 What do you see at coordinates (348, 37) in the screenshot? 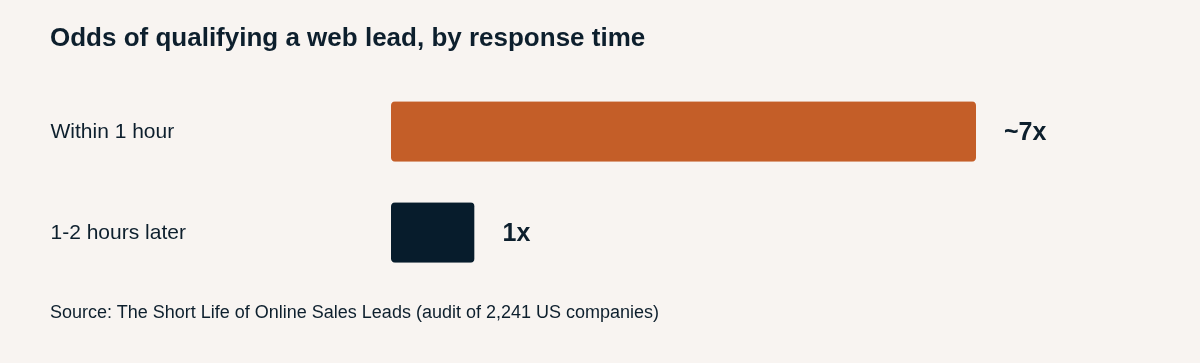
I see `chart-title: Odds of qualifying a web lead, by response time` at bounding box center [348, 37].